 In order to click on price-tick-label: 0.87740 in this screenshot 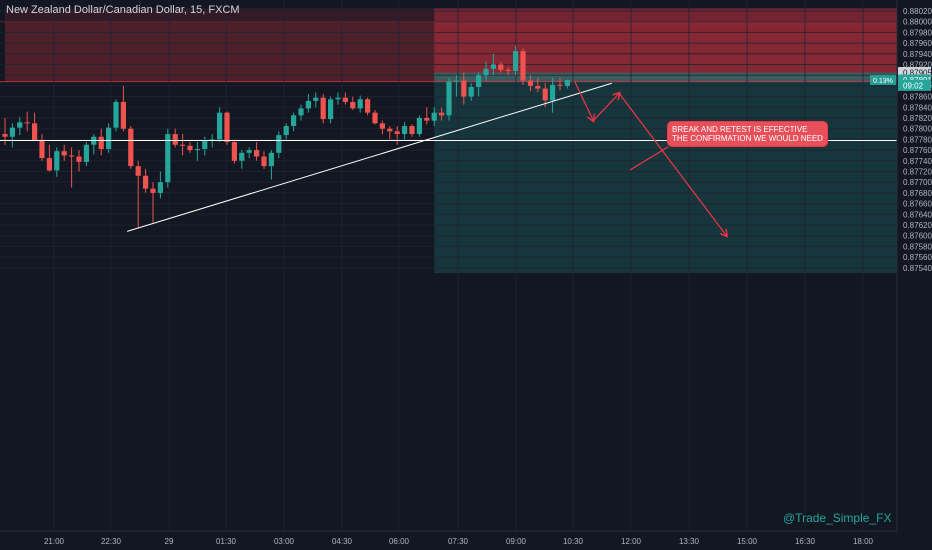, I will do `click(917, 161)`.